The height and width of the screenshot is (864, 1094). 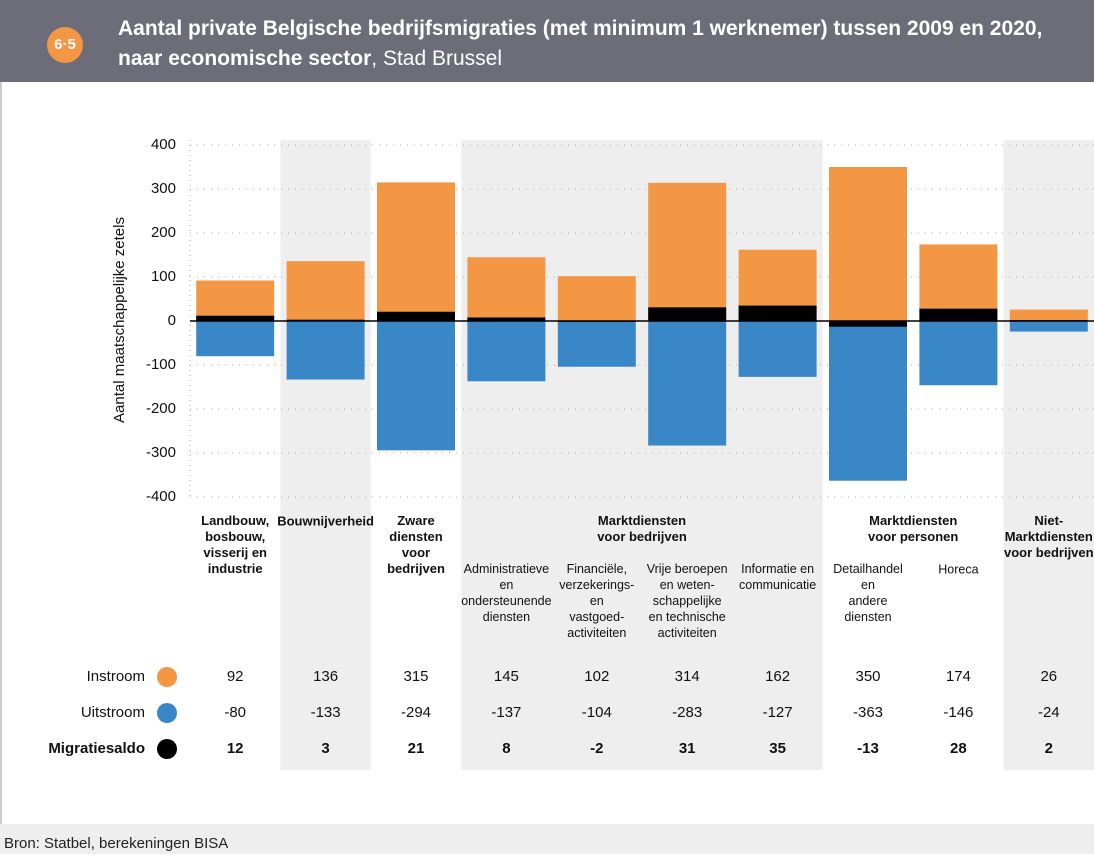 I want to click on table-value: -127, so click(x=778, y=712).